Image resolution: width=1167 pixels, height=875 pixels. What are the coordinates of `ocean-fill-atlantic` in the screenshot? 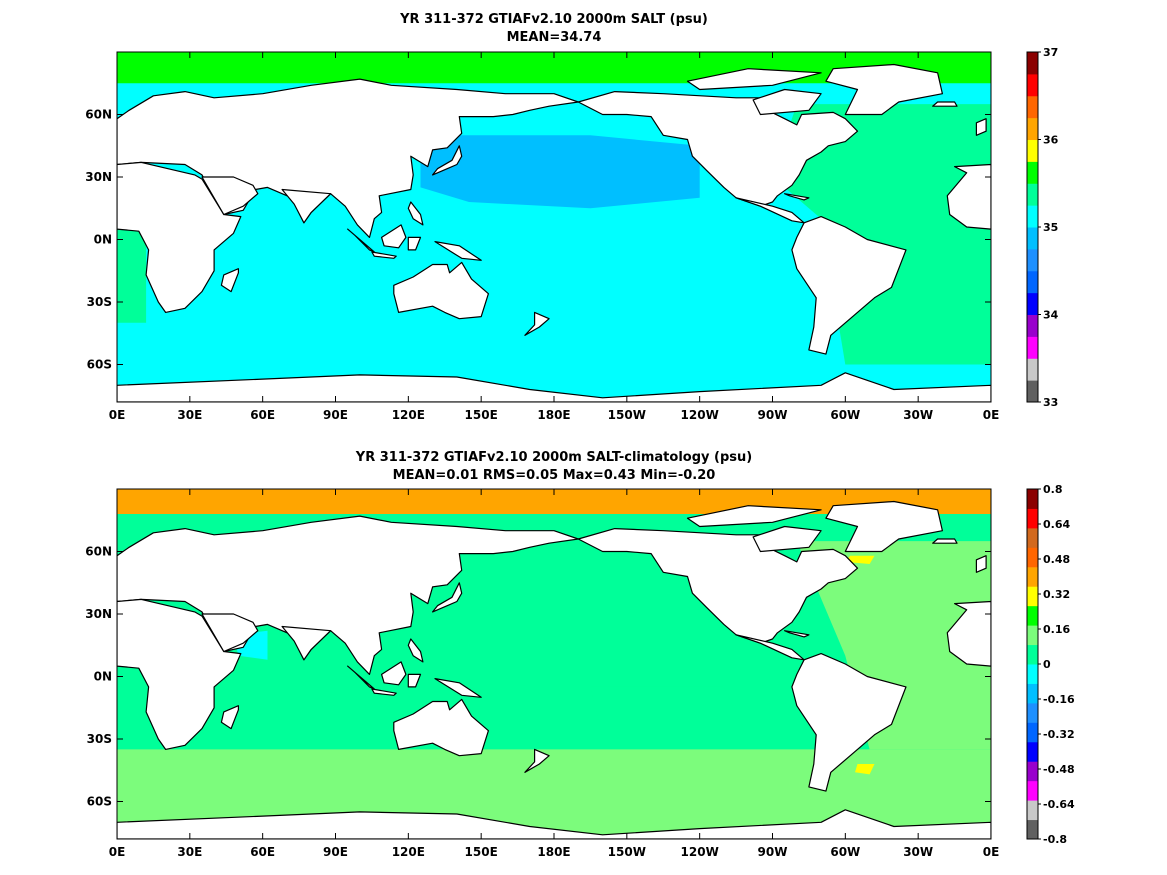 It's located at (881, 234).